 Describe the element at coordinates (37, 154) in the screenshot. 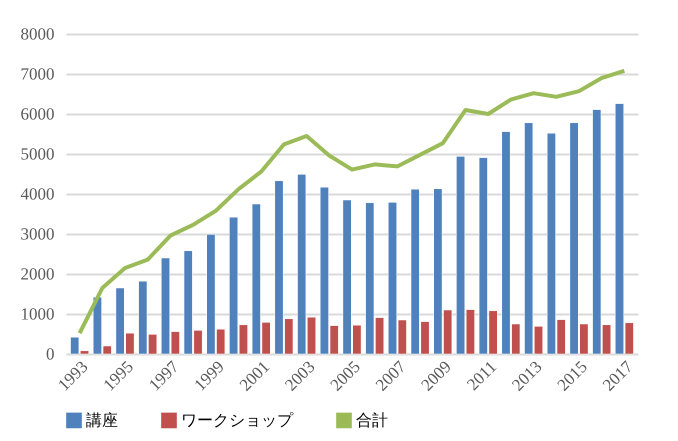

I see `y-tick-label: 5000` at that location.